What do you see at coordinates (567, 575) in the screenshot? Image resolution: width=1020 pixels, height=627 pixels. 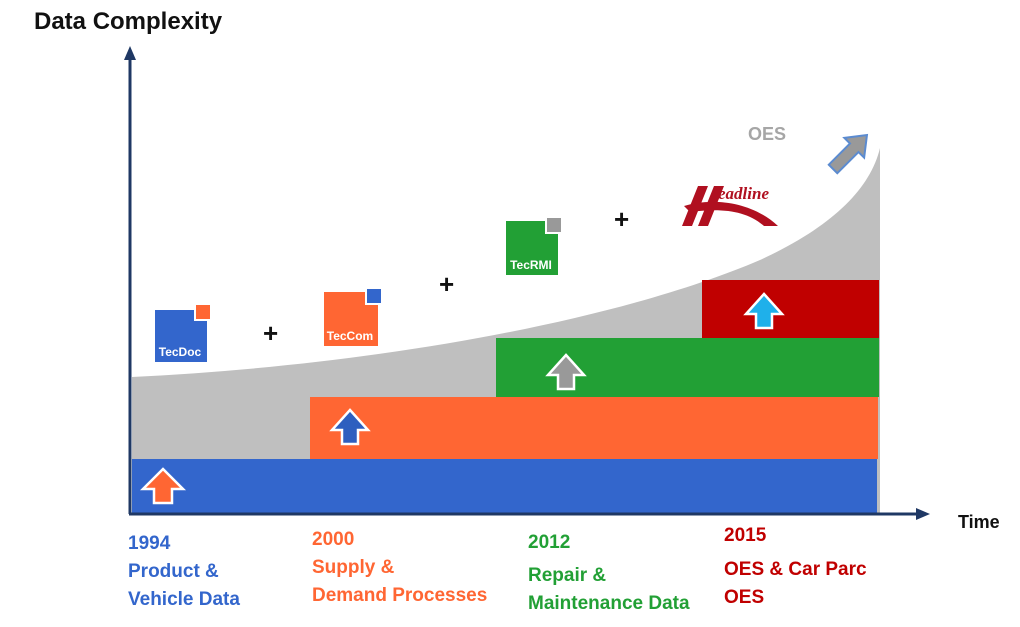 I see `milestone-line1: Repair &` at bounding box center [567, 575].